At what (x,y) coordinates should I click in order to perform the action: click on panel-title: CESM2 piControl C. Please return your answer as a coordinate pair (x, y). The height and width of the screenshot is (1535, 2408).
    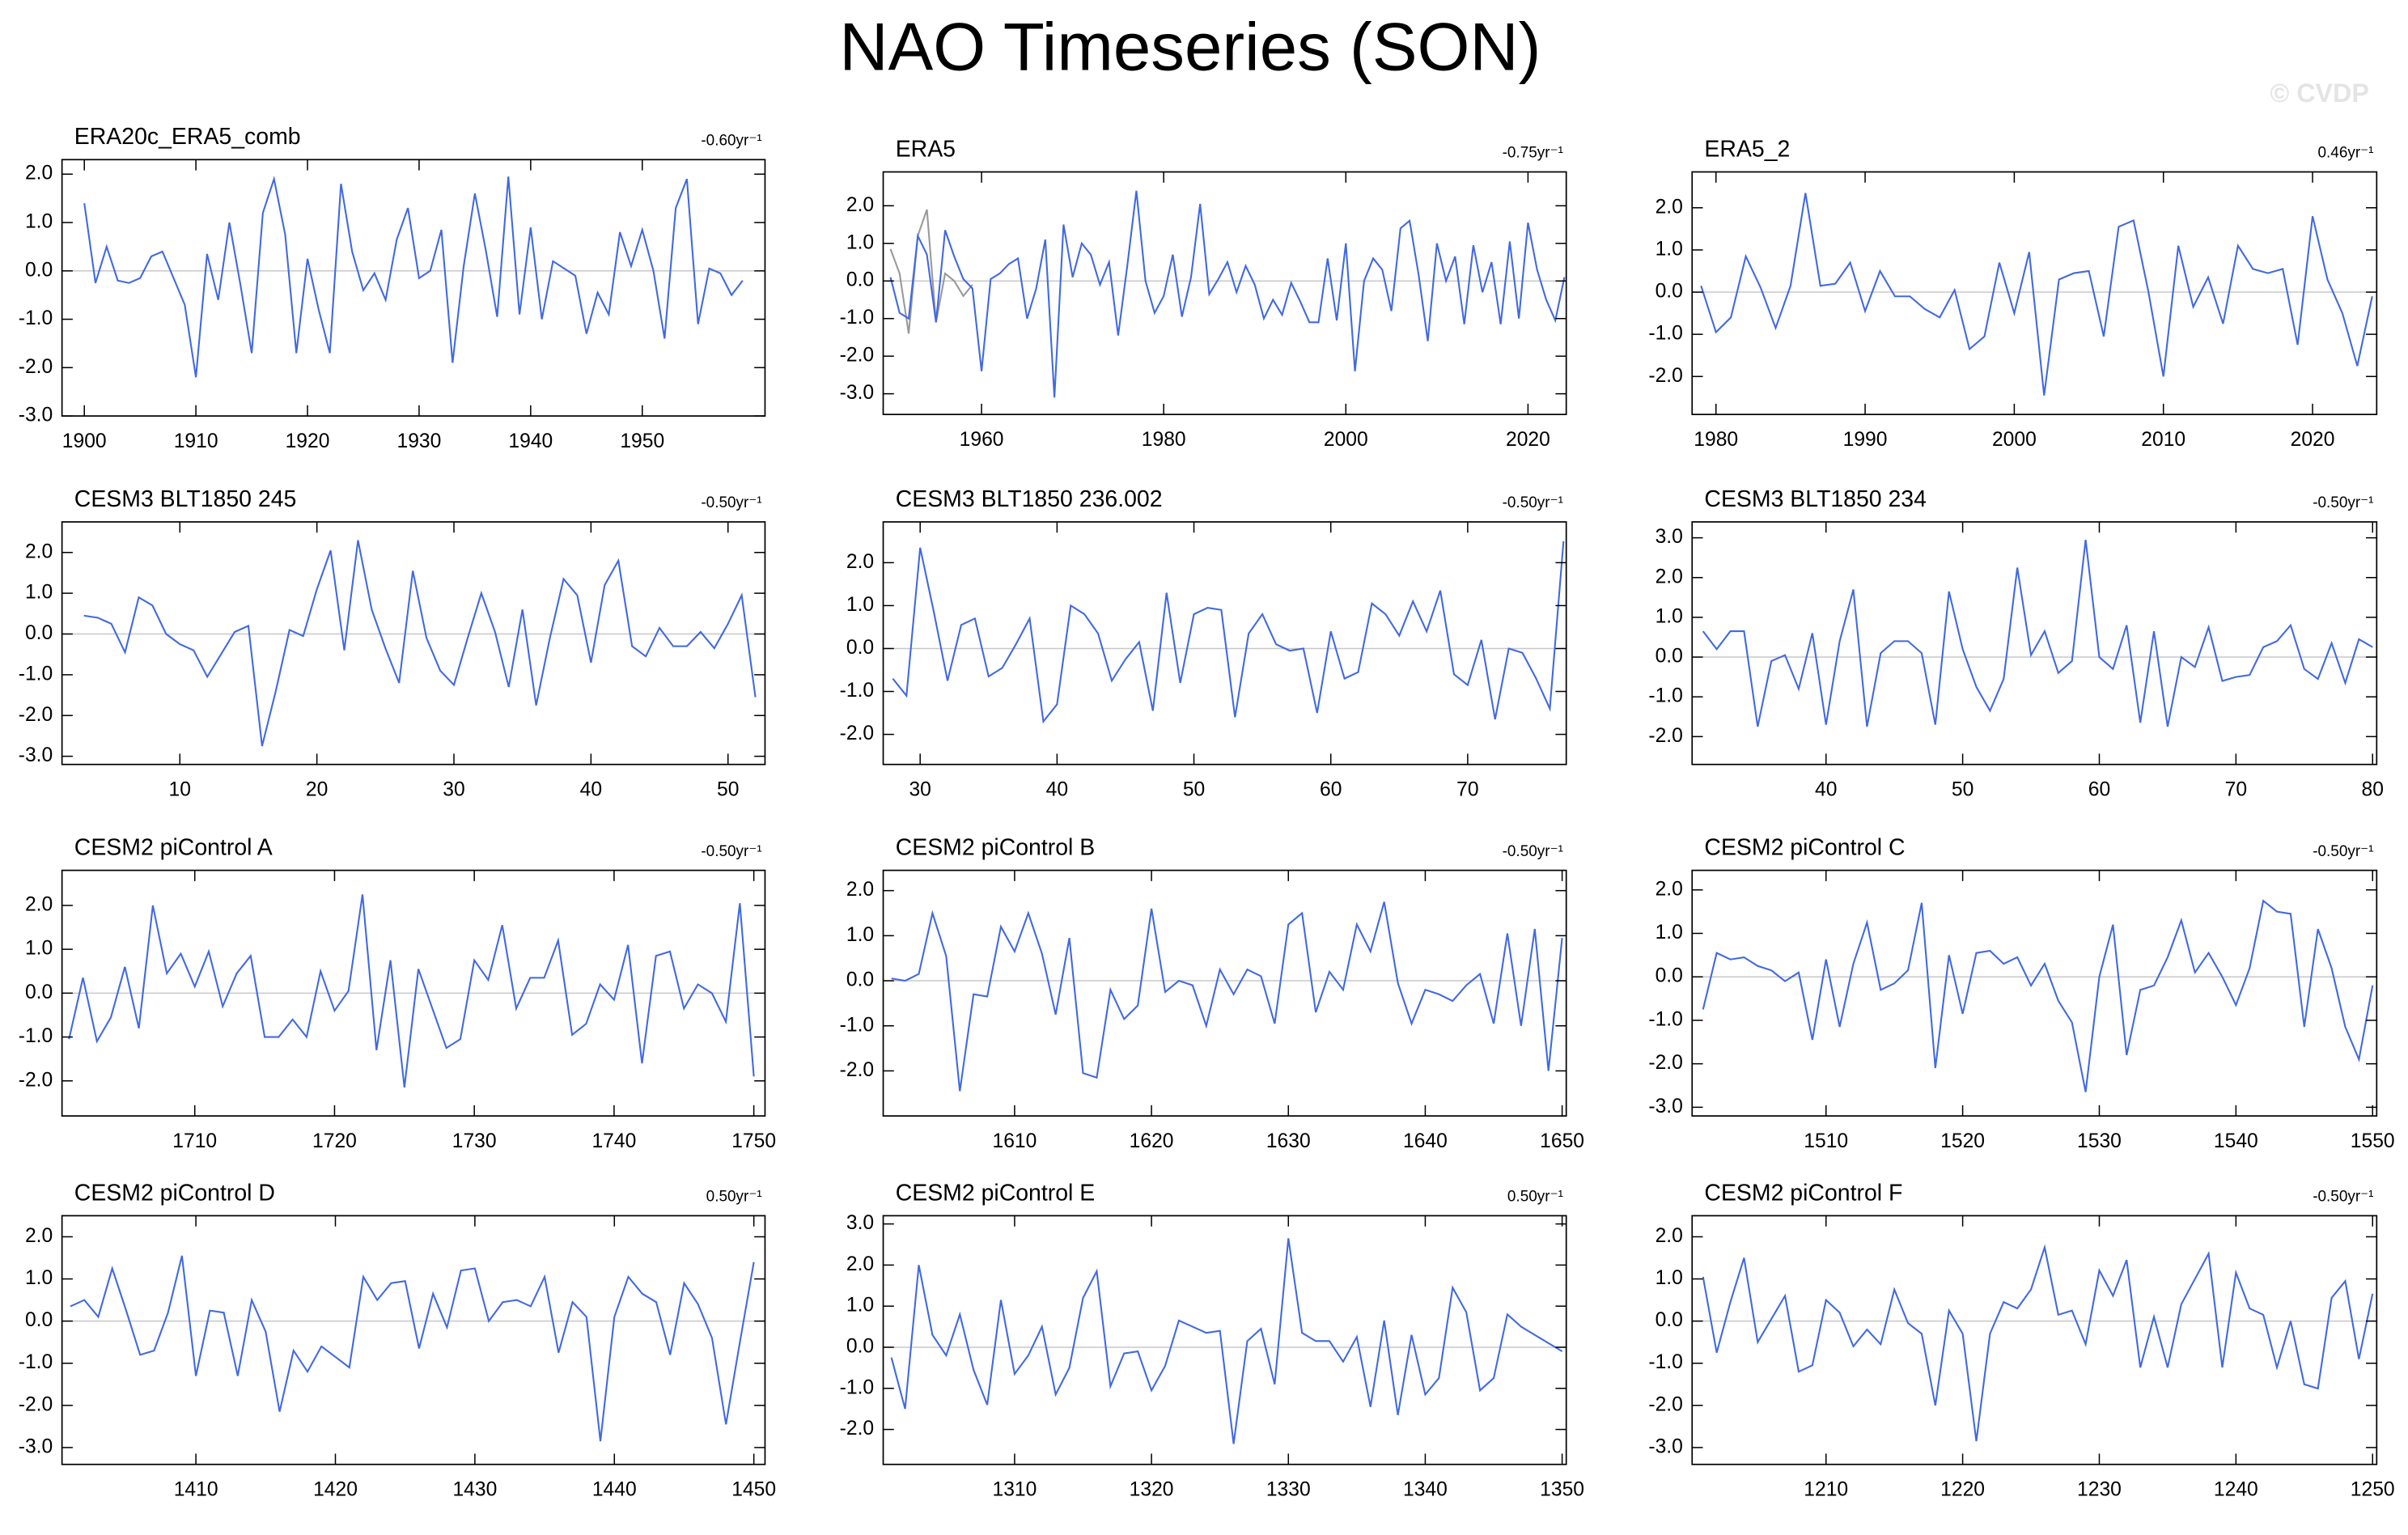
    Looking at the image, I should click on (1804, 848).